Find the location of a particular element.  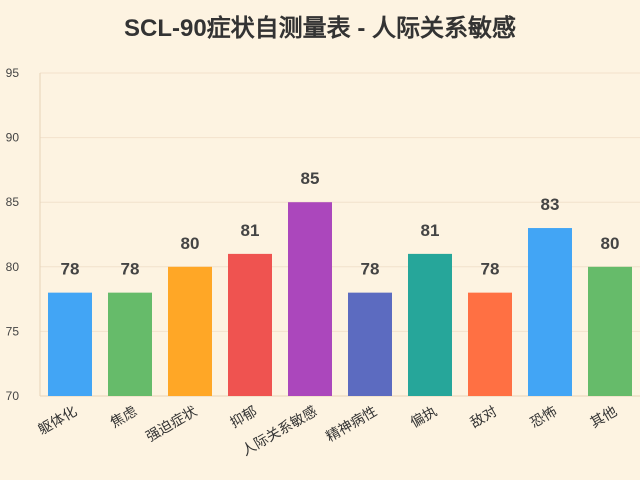

y-tick-label: 80 is located at coordinates (13, 267).